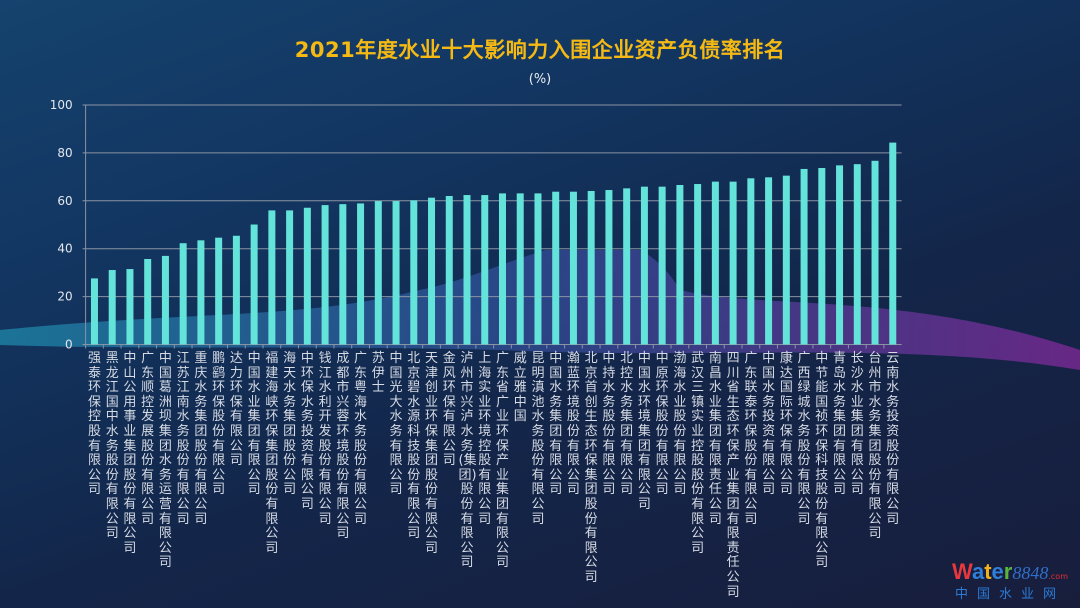 The image size is (1080, 608). I want to click on x-tick-label: 云南水务投资股份有限公司, so click(893, 439).